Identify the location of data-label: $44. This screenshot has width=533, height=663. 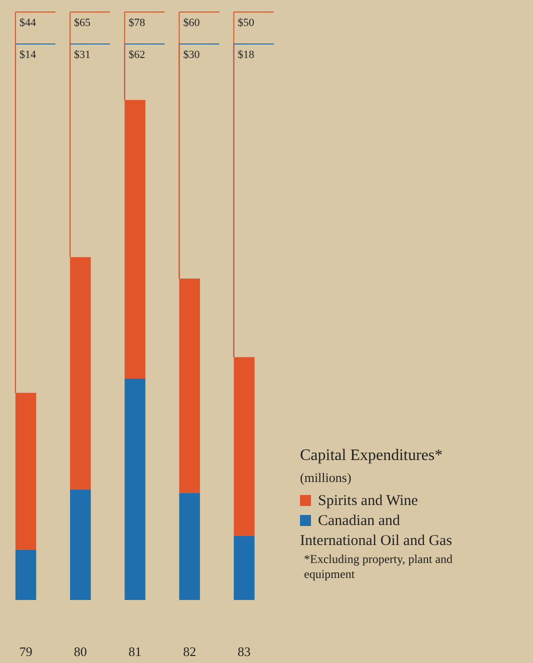
(27, 23).